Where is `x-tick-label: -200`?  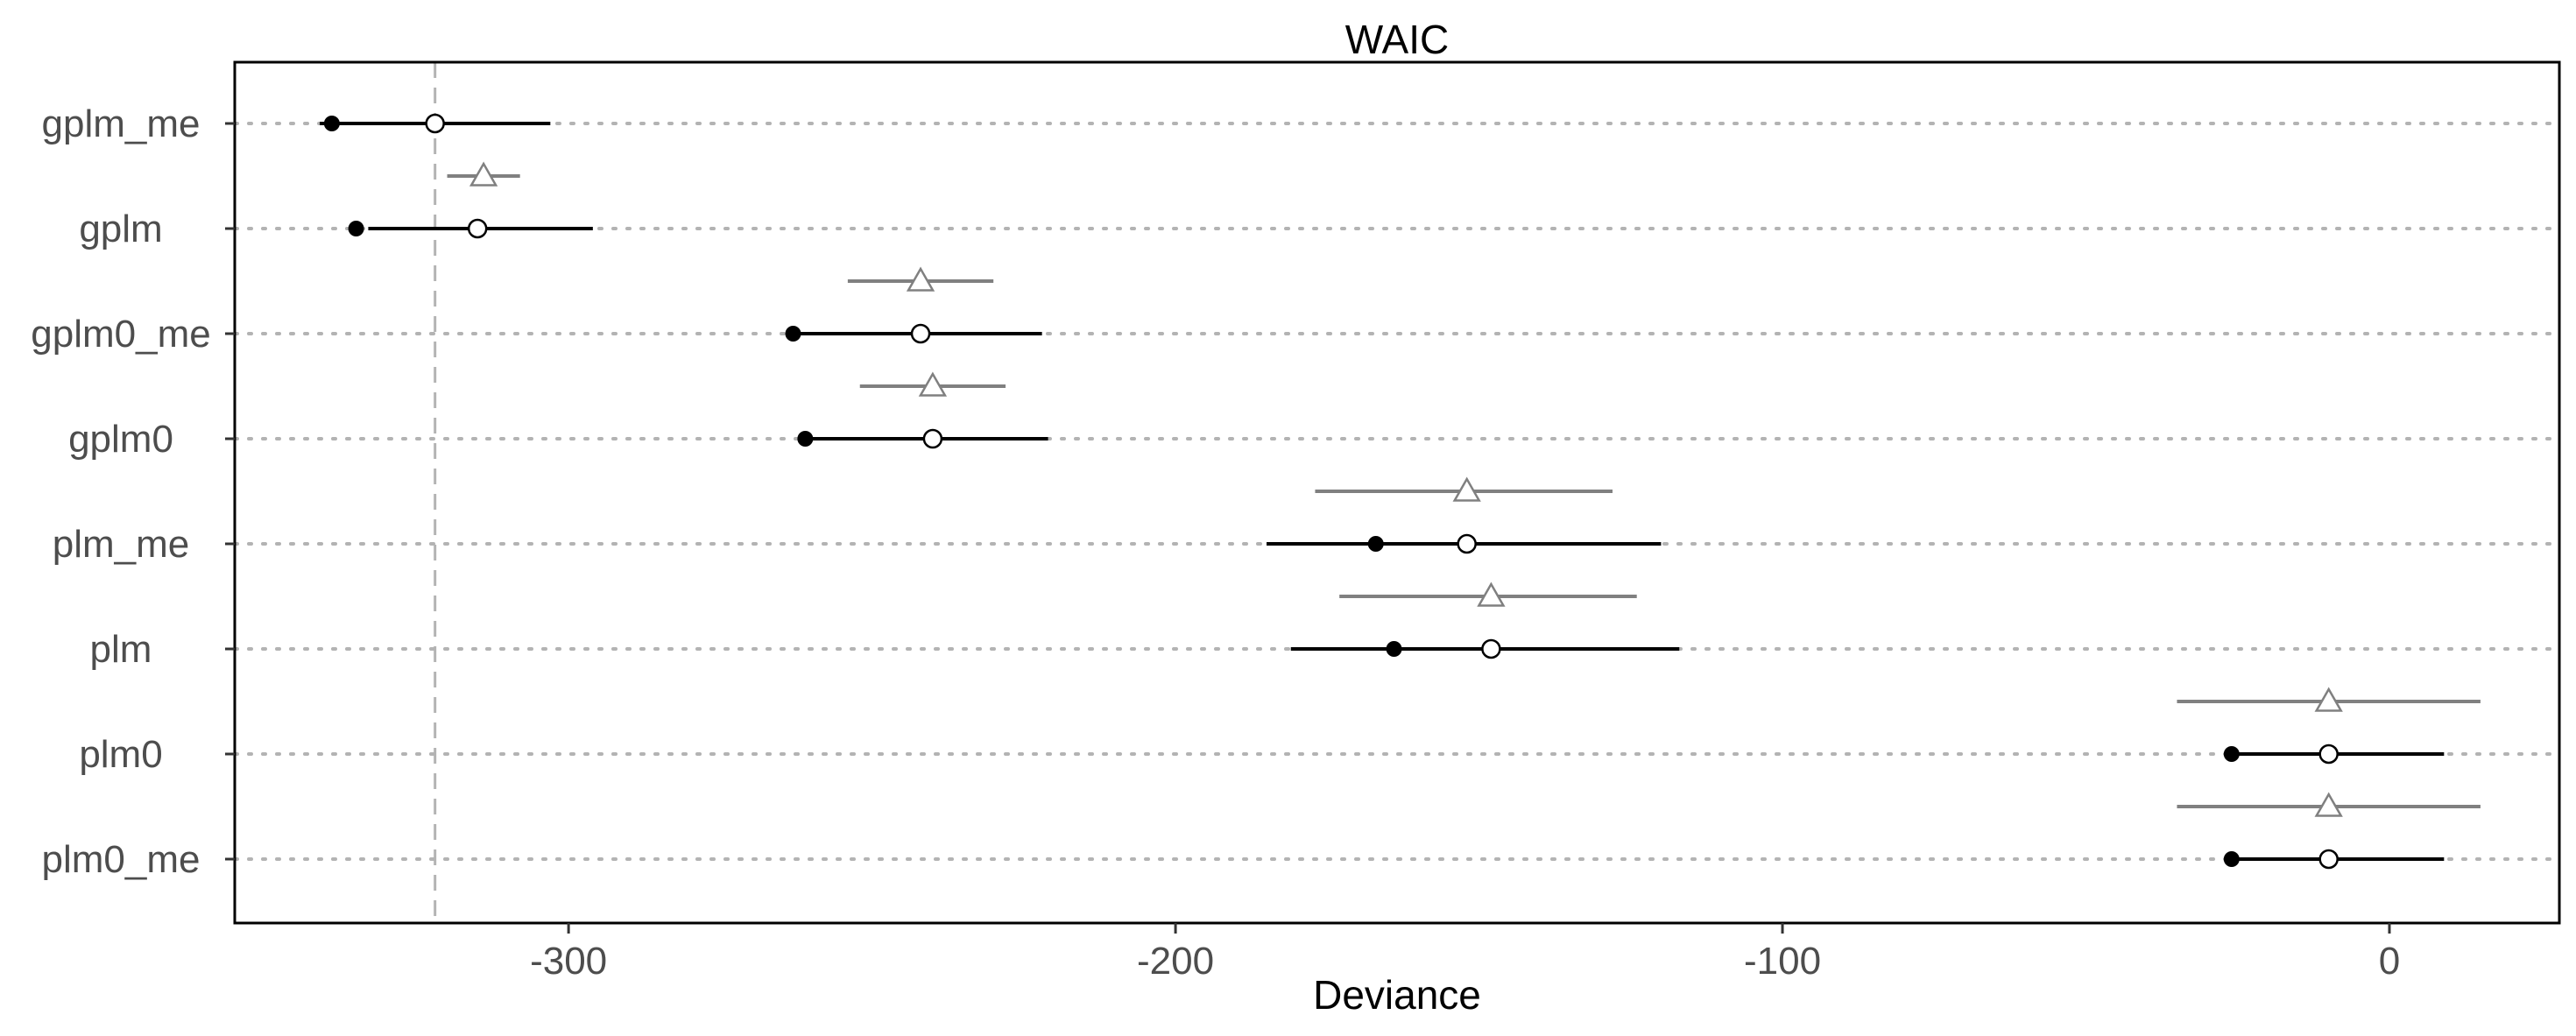 x-tick-label: -200 is located at coordinates (1175, 961).